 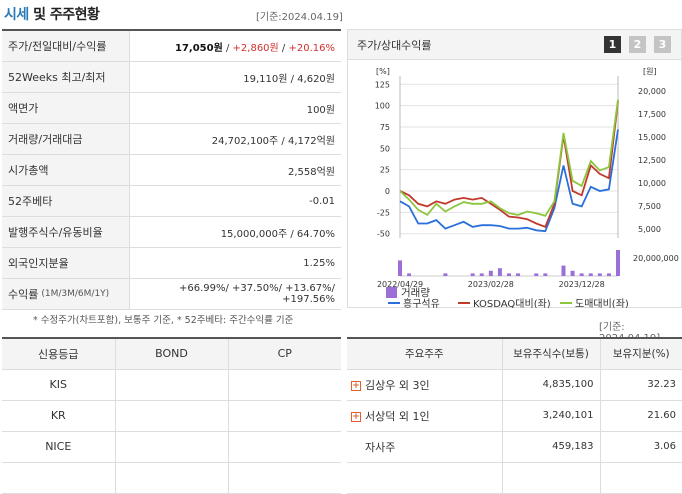 I want to click on y-tick-label: 0, so click(x=387, y=191).